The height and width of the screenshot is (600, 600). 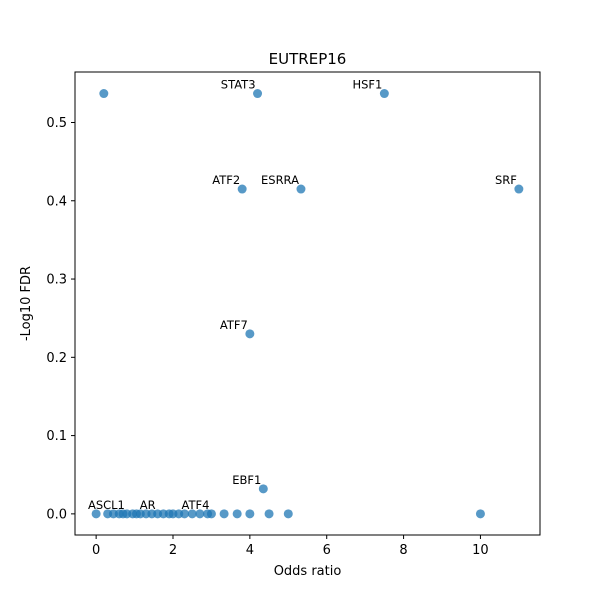 I want to click on y-tick-label: 0.3, so click(x=56, y=280).